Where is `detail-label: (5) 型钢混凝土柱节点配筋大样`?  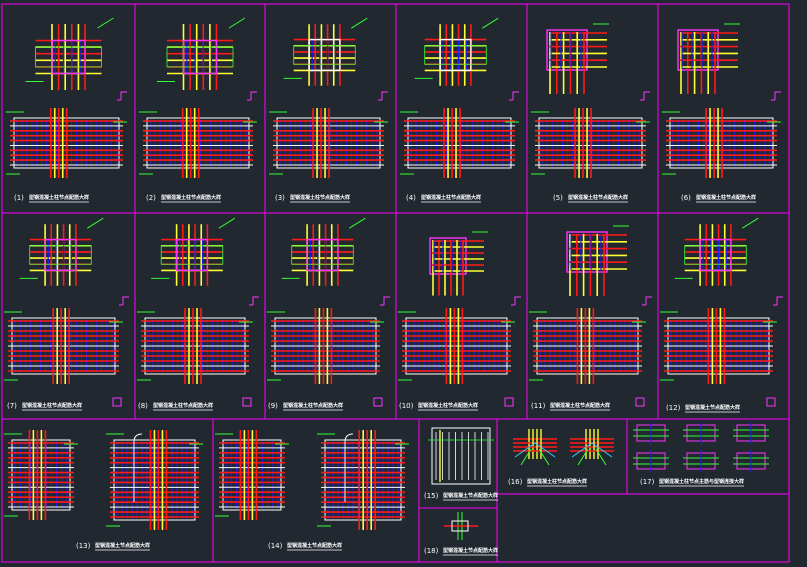 detail-label: (5) 型钢混凝土柱节点配筋大样 is located at coordinates (590, 198).